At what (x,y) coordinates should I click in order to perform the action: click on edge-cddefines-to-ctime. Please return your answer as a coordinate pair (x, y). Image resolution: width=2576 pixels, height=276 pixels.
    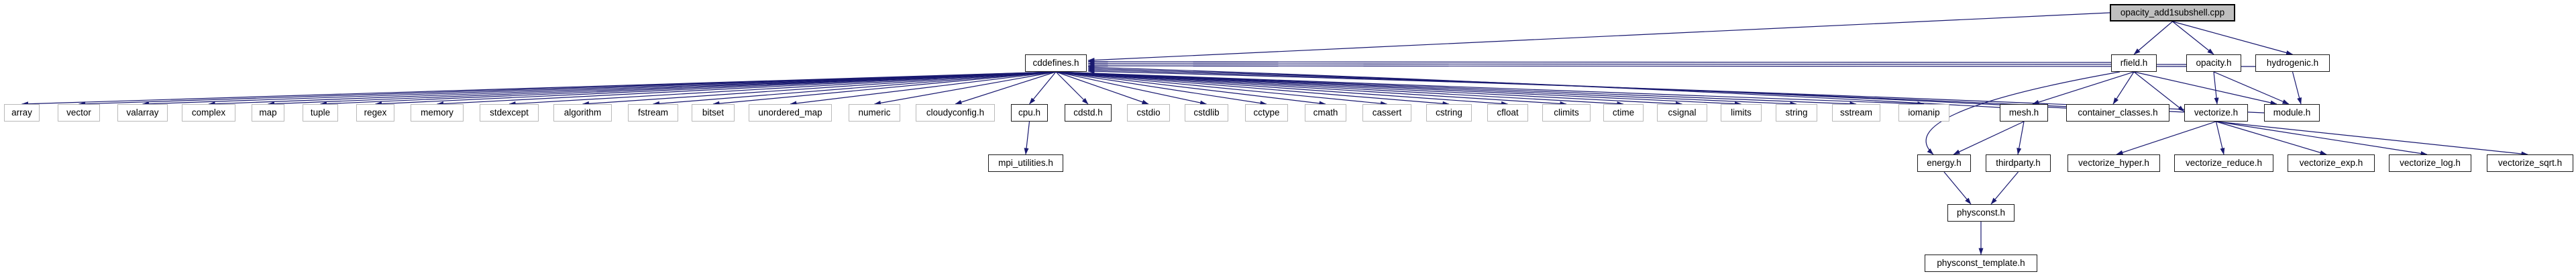
    Looking at the image, I should click on (1339, 88).